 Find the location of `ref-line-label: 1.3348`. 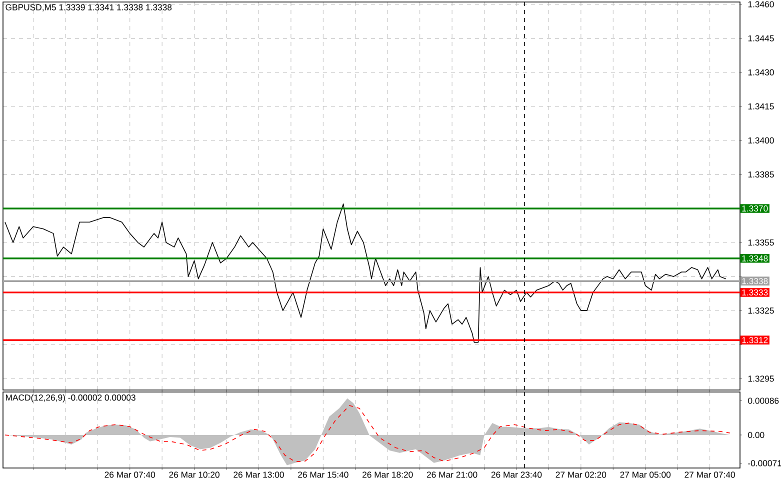

ref-line-label: 1.3348 is located at coordinates (755, 258).